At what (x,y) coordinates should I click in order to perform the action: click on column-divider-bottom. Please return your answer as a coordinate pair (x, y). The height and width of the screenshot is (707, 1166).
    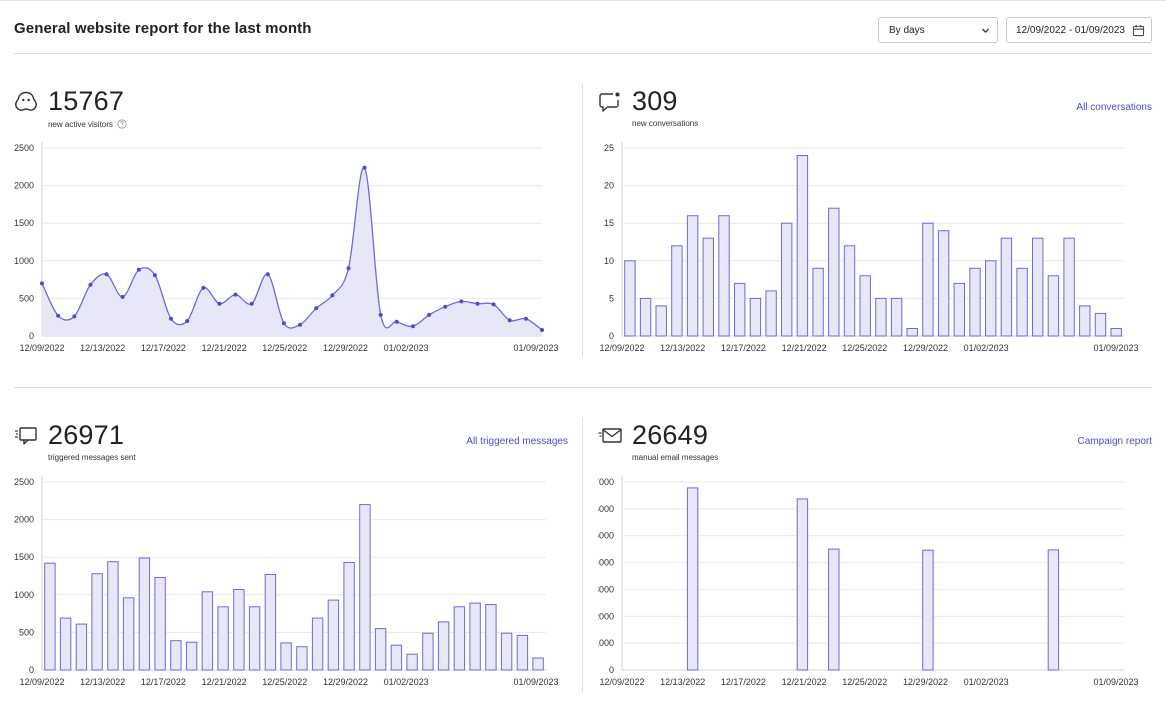
    Looking at the image, I should click on (582, 555).